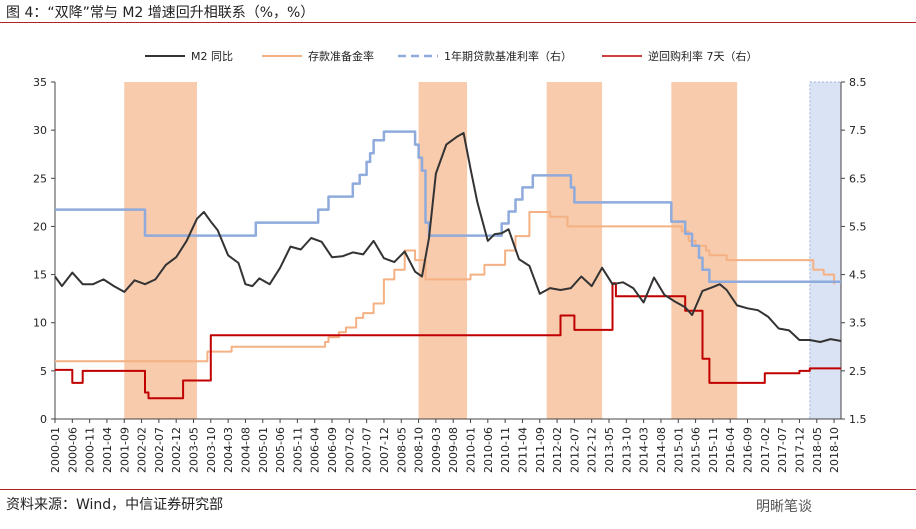 The height and width of the screenshot is (529, 916). What do you see at coordinates (419, 450) in the screenshot?
I see `x-tick-label: 2008-10` at bounding box center [419, 450].